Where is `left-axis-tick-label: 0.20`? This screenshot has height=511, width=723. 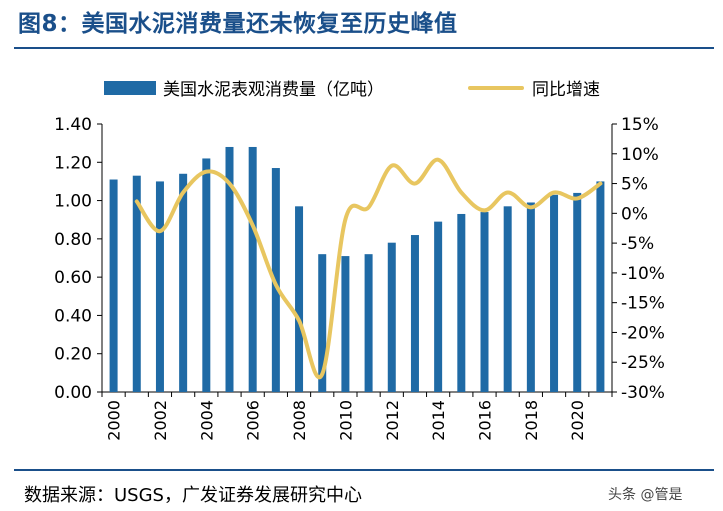 left-axis-tick-label: 0.20 is located at coordinates (73, 355).